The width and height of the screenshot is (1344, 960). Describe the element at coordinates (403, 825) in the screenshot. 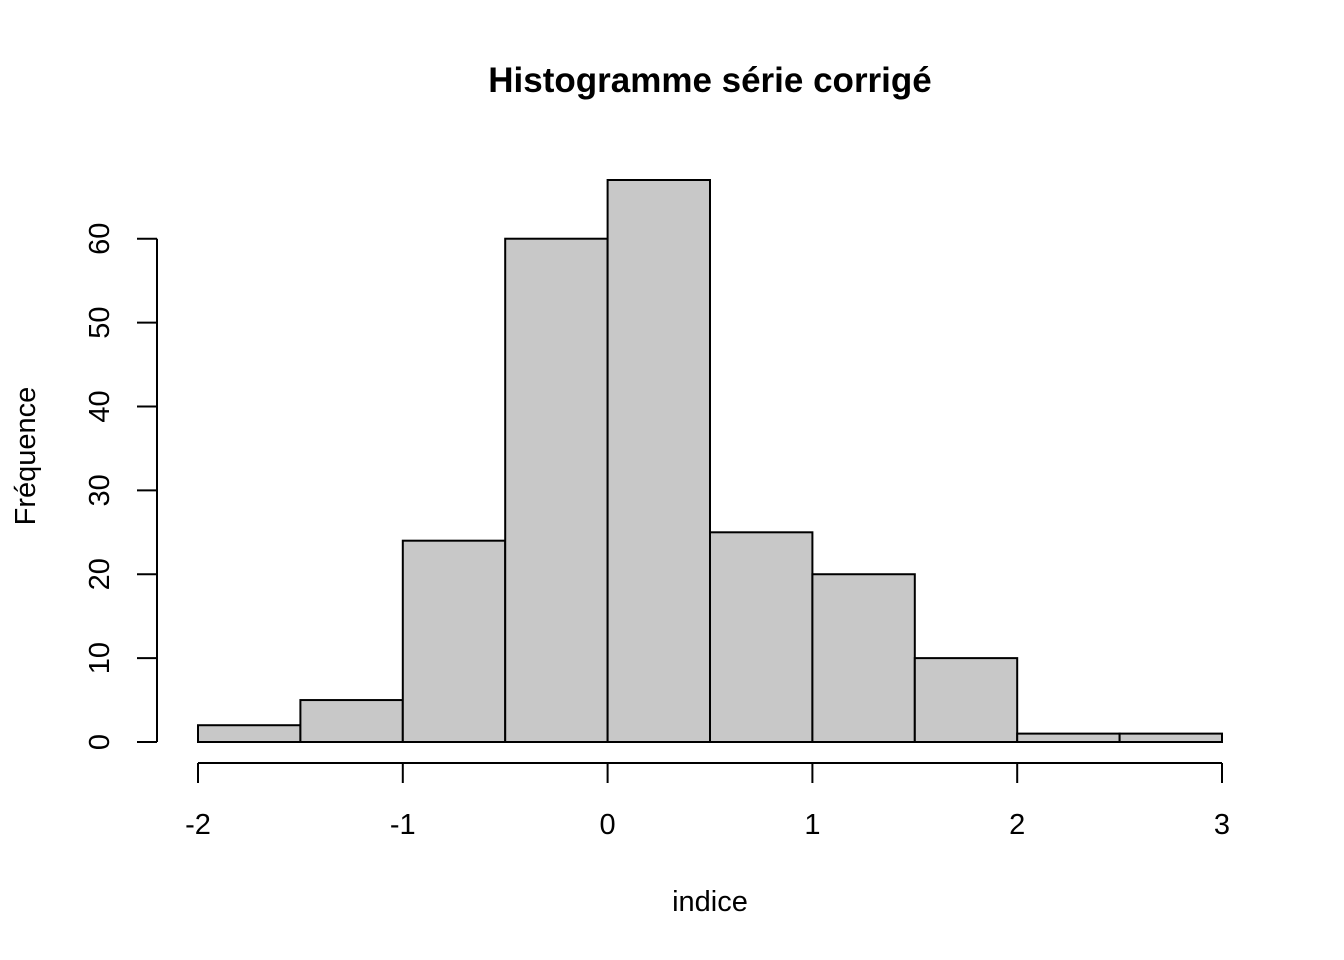

I see `x-tick-label: -1` at that location.